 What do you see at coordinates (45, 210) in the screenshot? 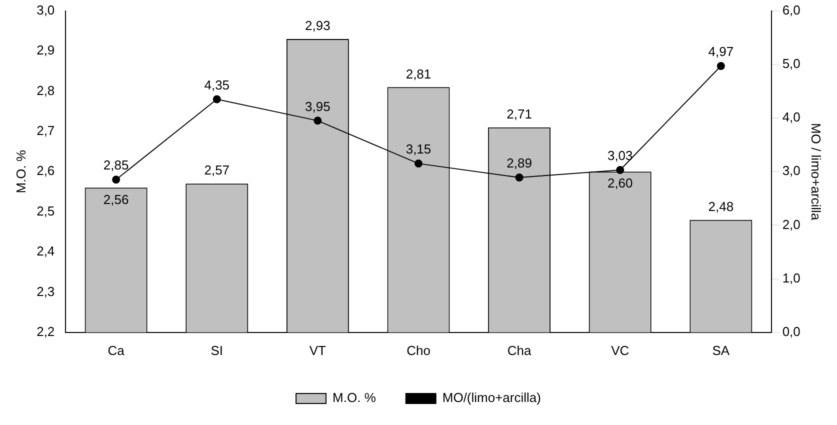
I see `y-tick-label: 2,5` at bounding box center [45, 210].